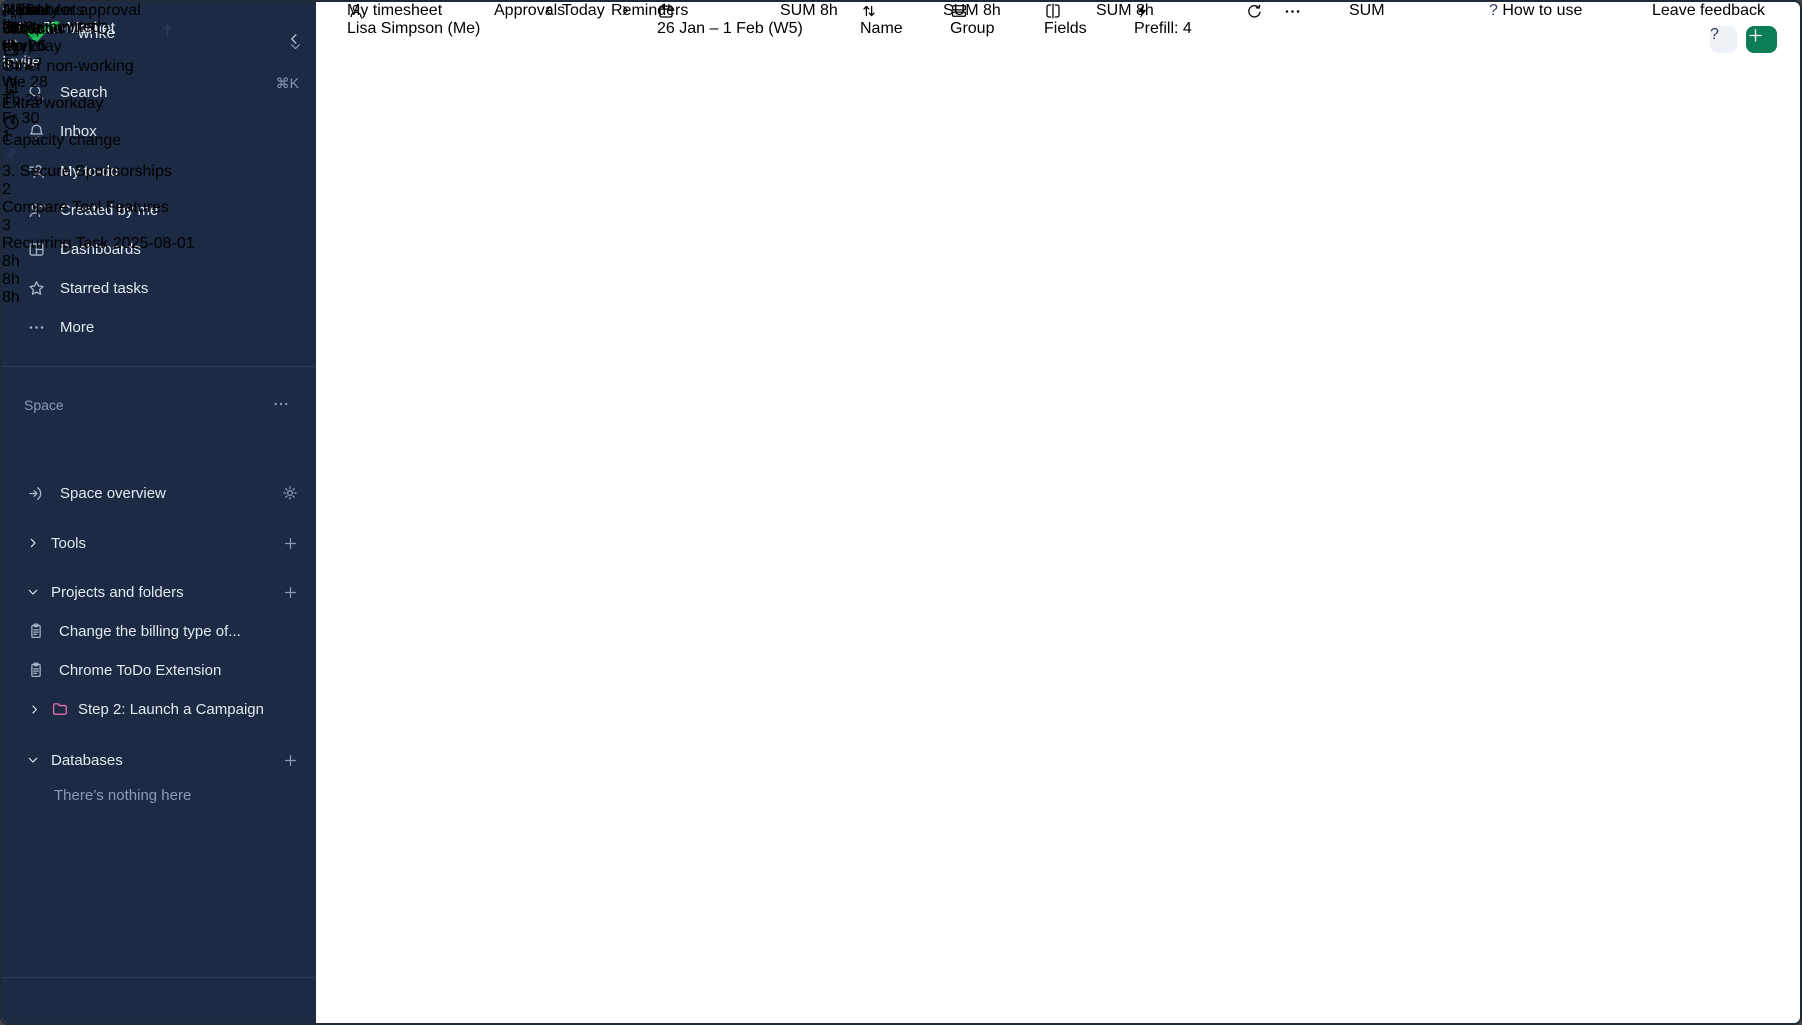 The height and width of the screenshot is (1025, 1802). Describe the element at coordinates (413, 20) in the screenshot. I see `user-filter: Lisa Simpson (Me)` at that location.